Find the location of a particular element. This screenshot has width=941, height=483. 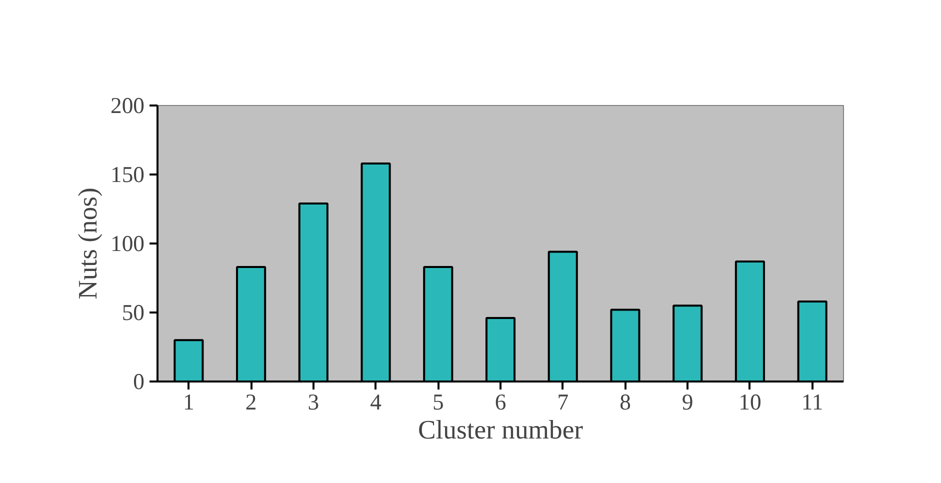

x-tick-label: 10 is located at coordinates (750, 402).